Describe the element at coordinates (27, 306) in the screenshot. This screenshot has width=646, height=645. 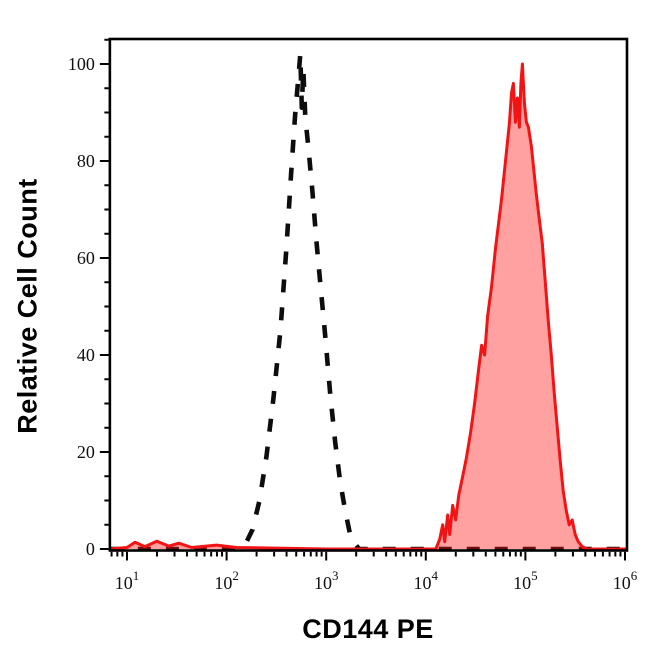
I see `y-axis-title: Relative Cell Count` at that location.